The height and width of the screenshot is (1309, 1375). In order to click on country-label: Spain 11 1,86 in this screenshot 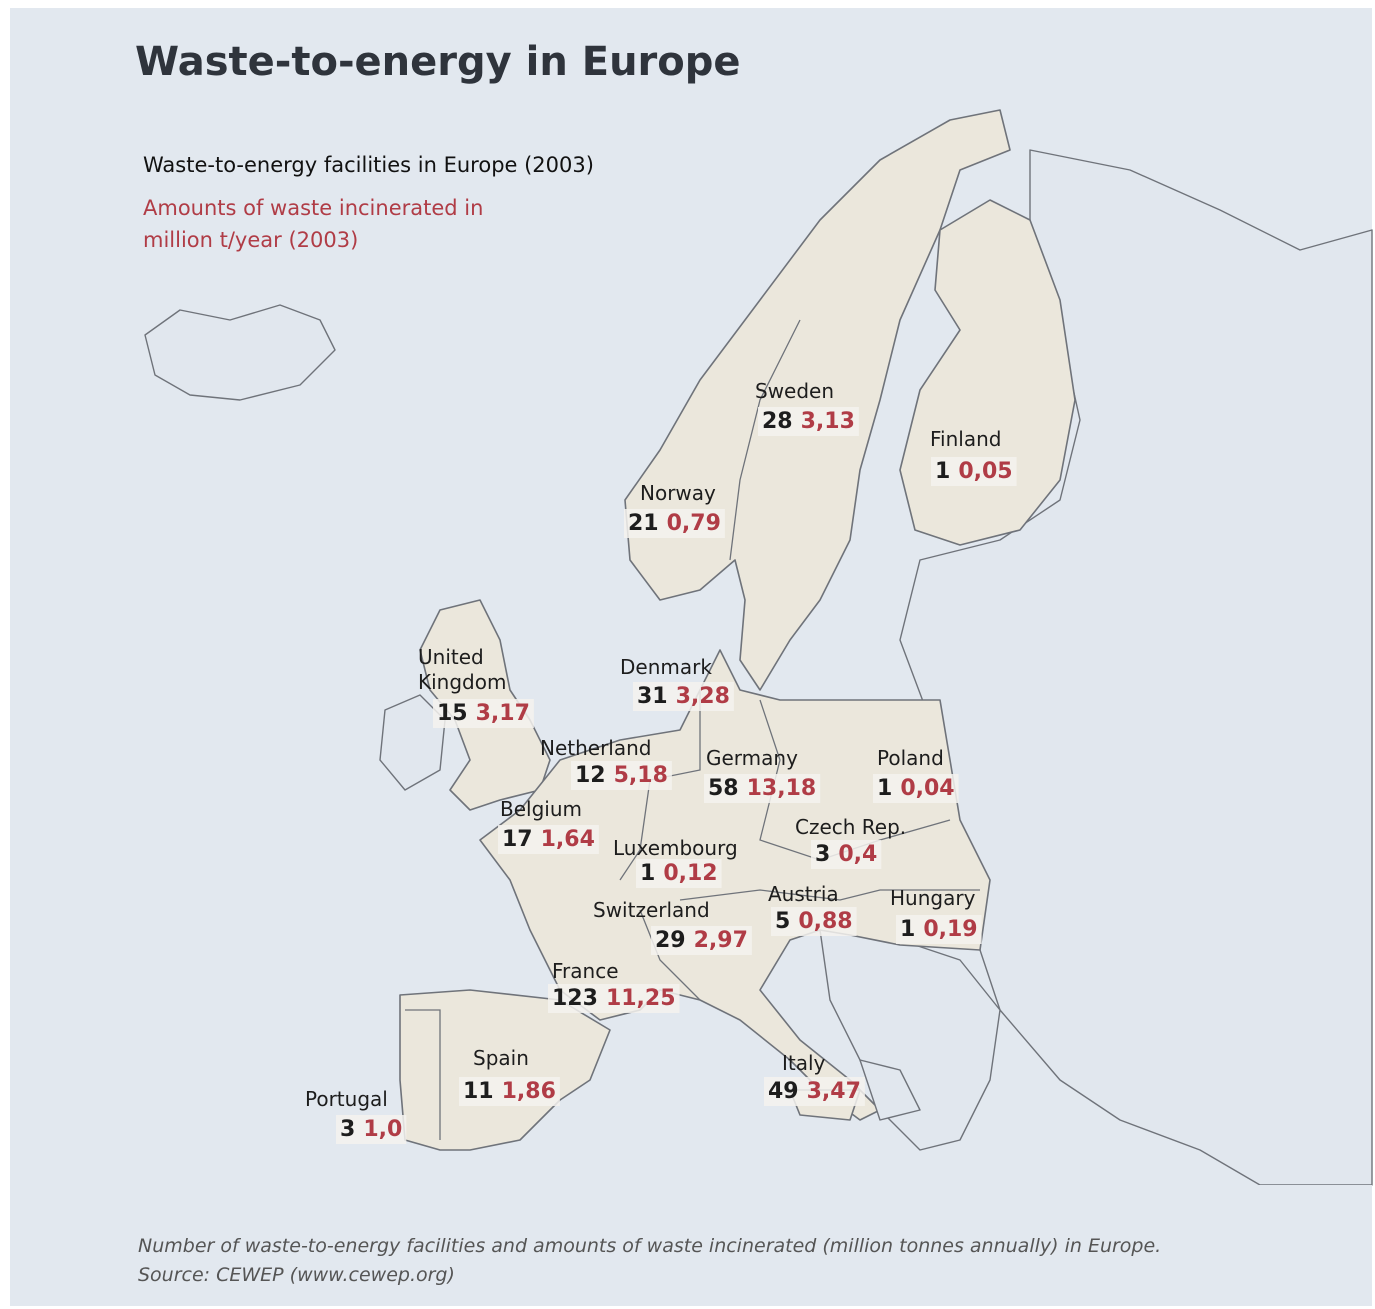, I will do `click(509, 1076)`.